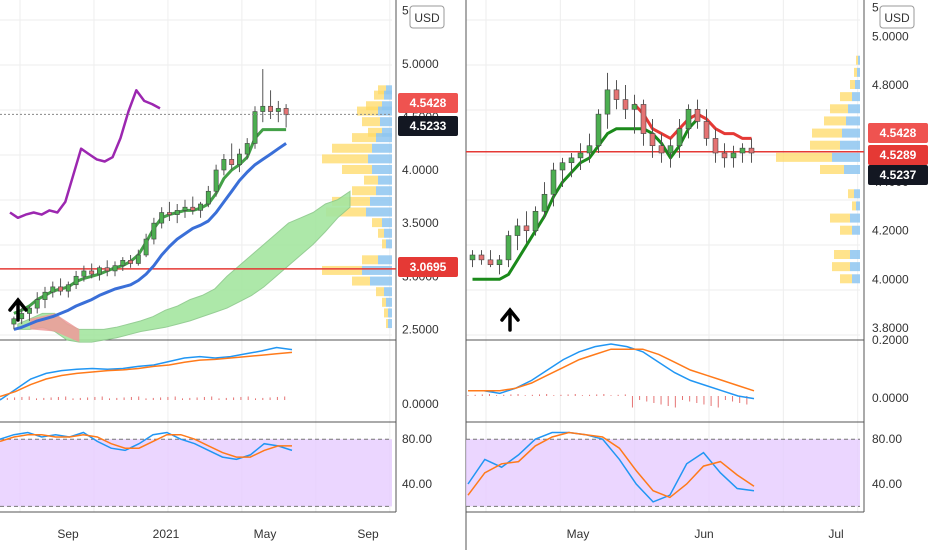  I want to click on stoch-tick-label: 80.00, so click(887, 439).